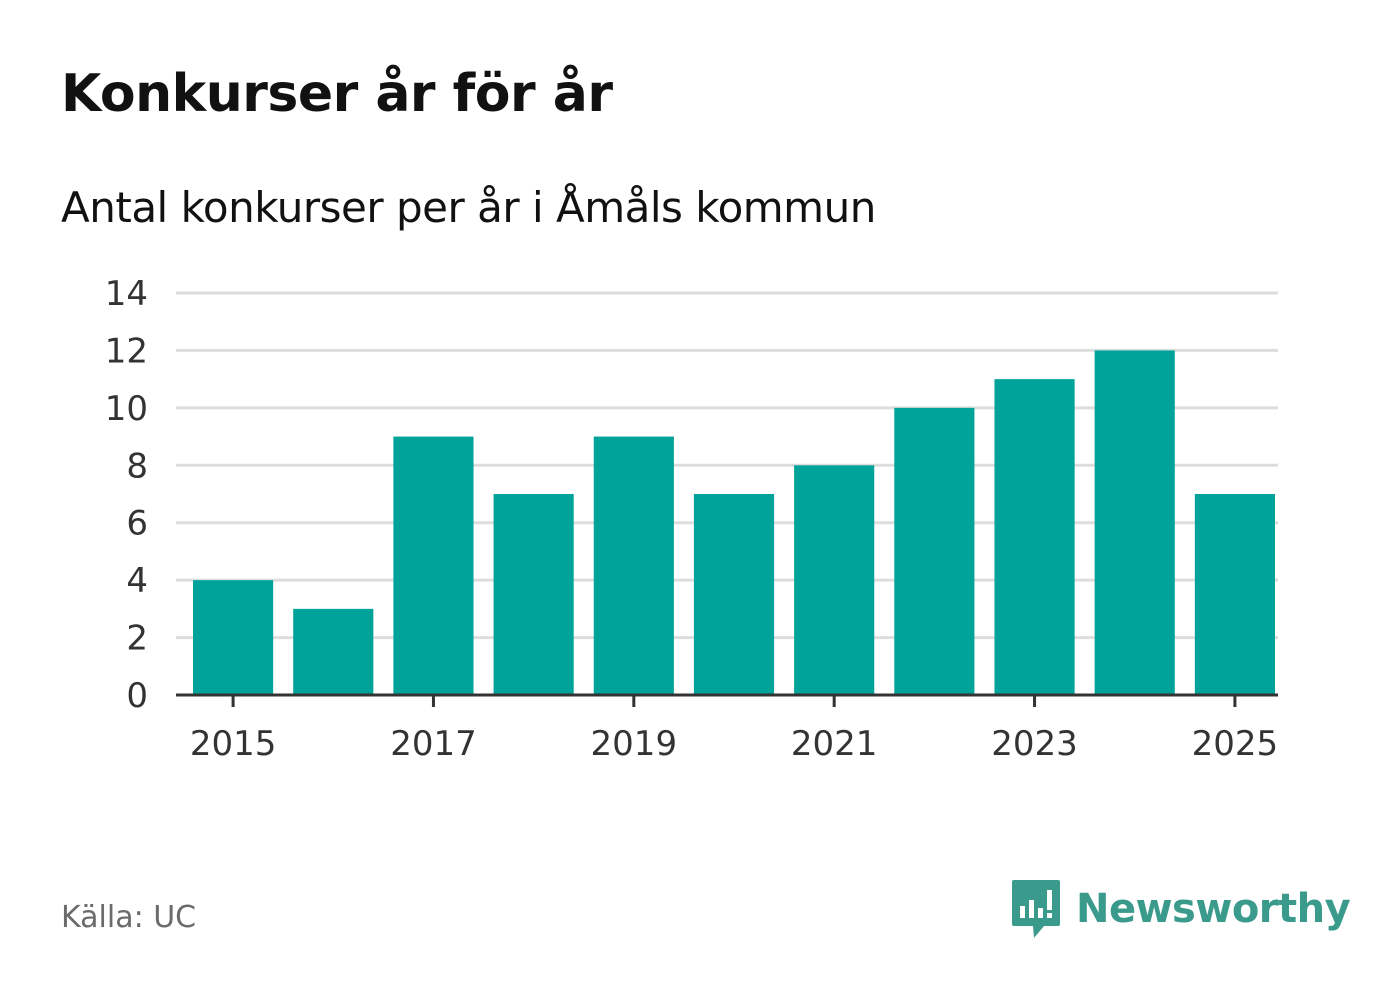 The image size is (1382, 999). I want to click on y-tick-label: 0, so click(137, 696).